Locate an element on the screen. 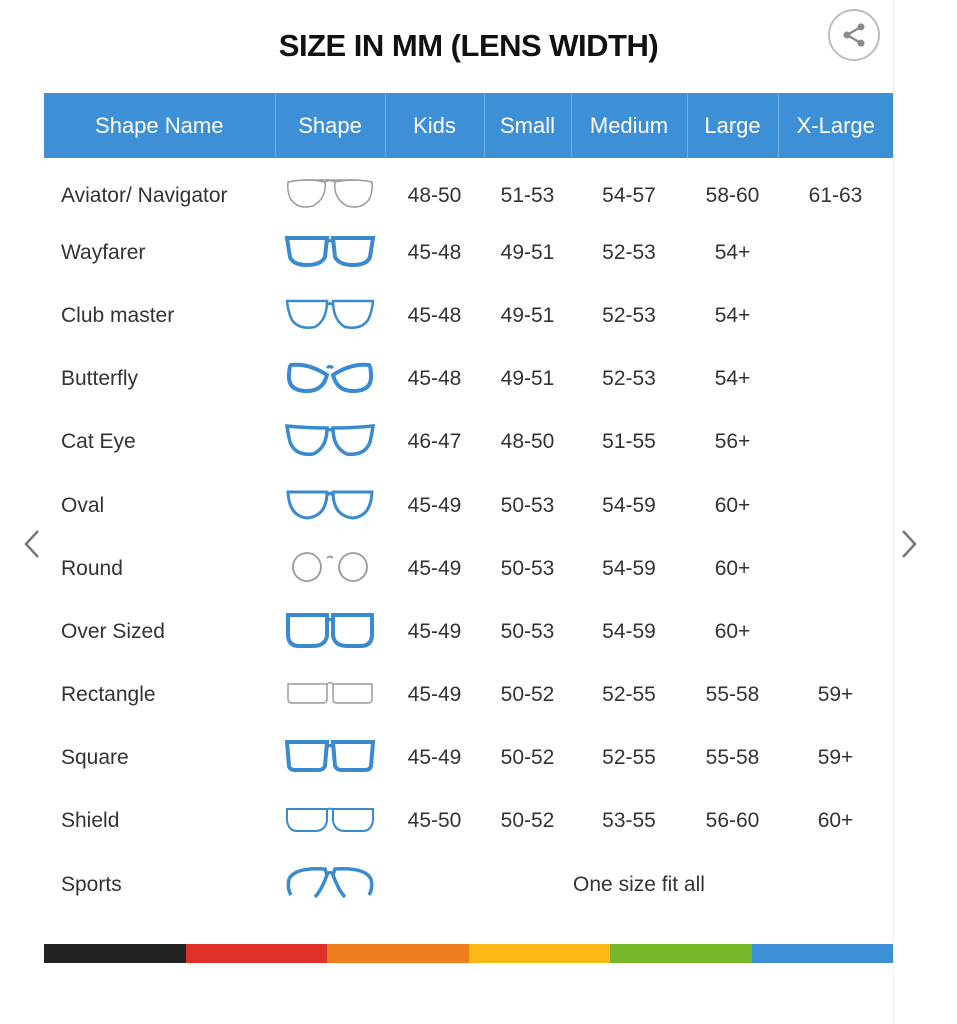  glasses-cateye-icon is located at coordinates (330, 440).